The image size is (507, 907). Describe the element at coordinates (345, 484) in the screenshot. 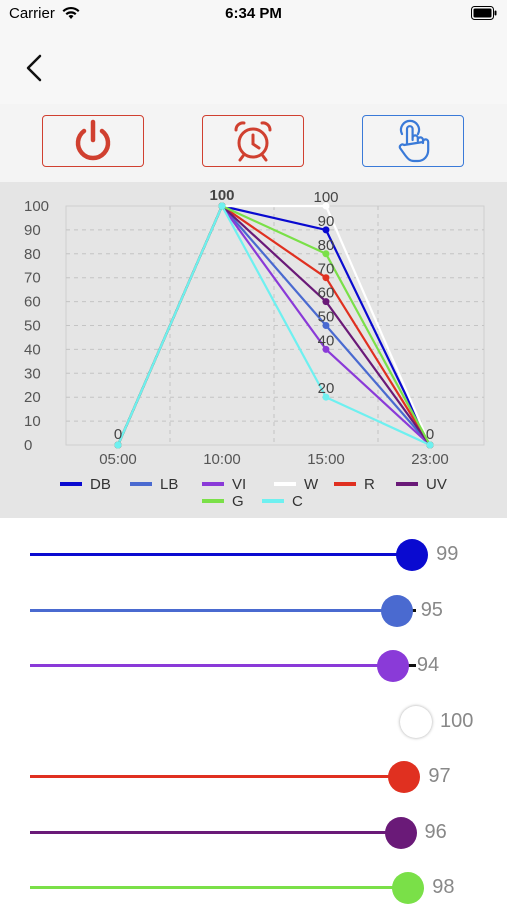

I see `legend-swatch-r` at that location.